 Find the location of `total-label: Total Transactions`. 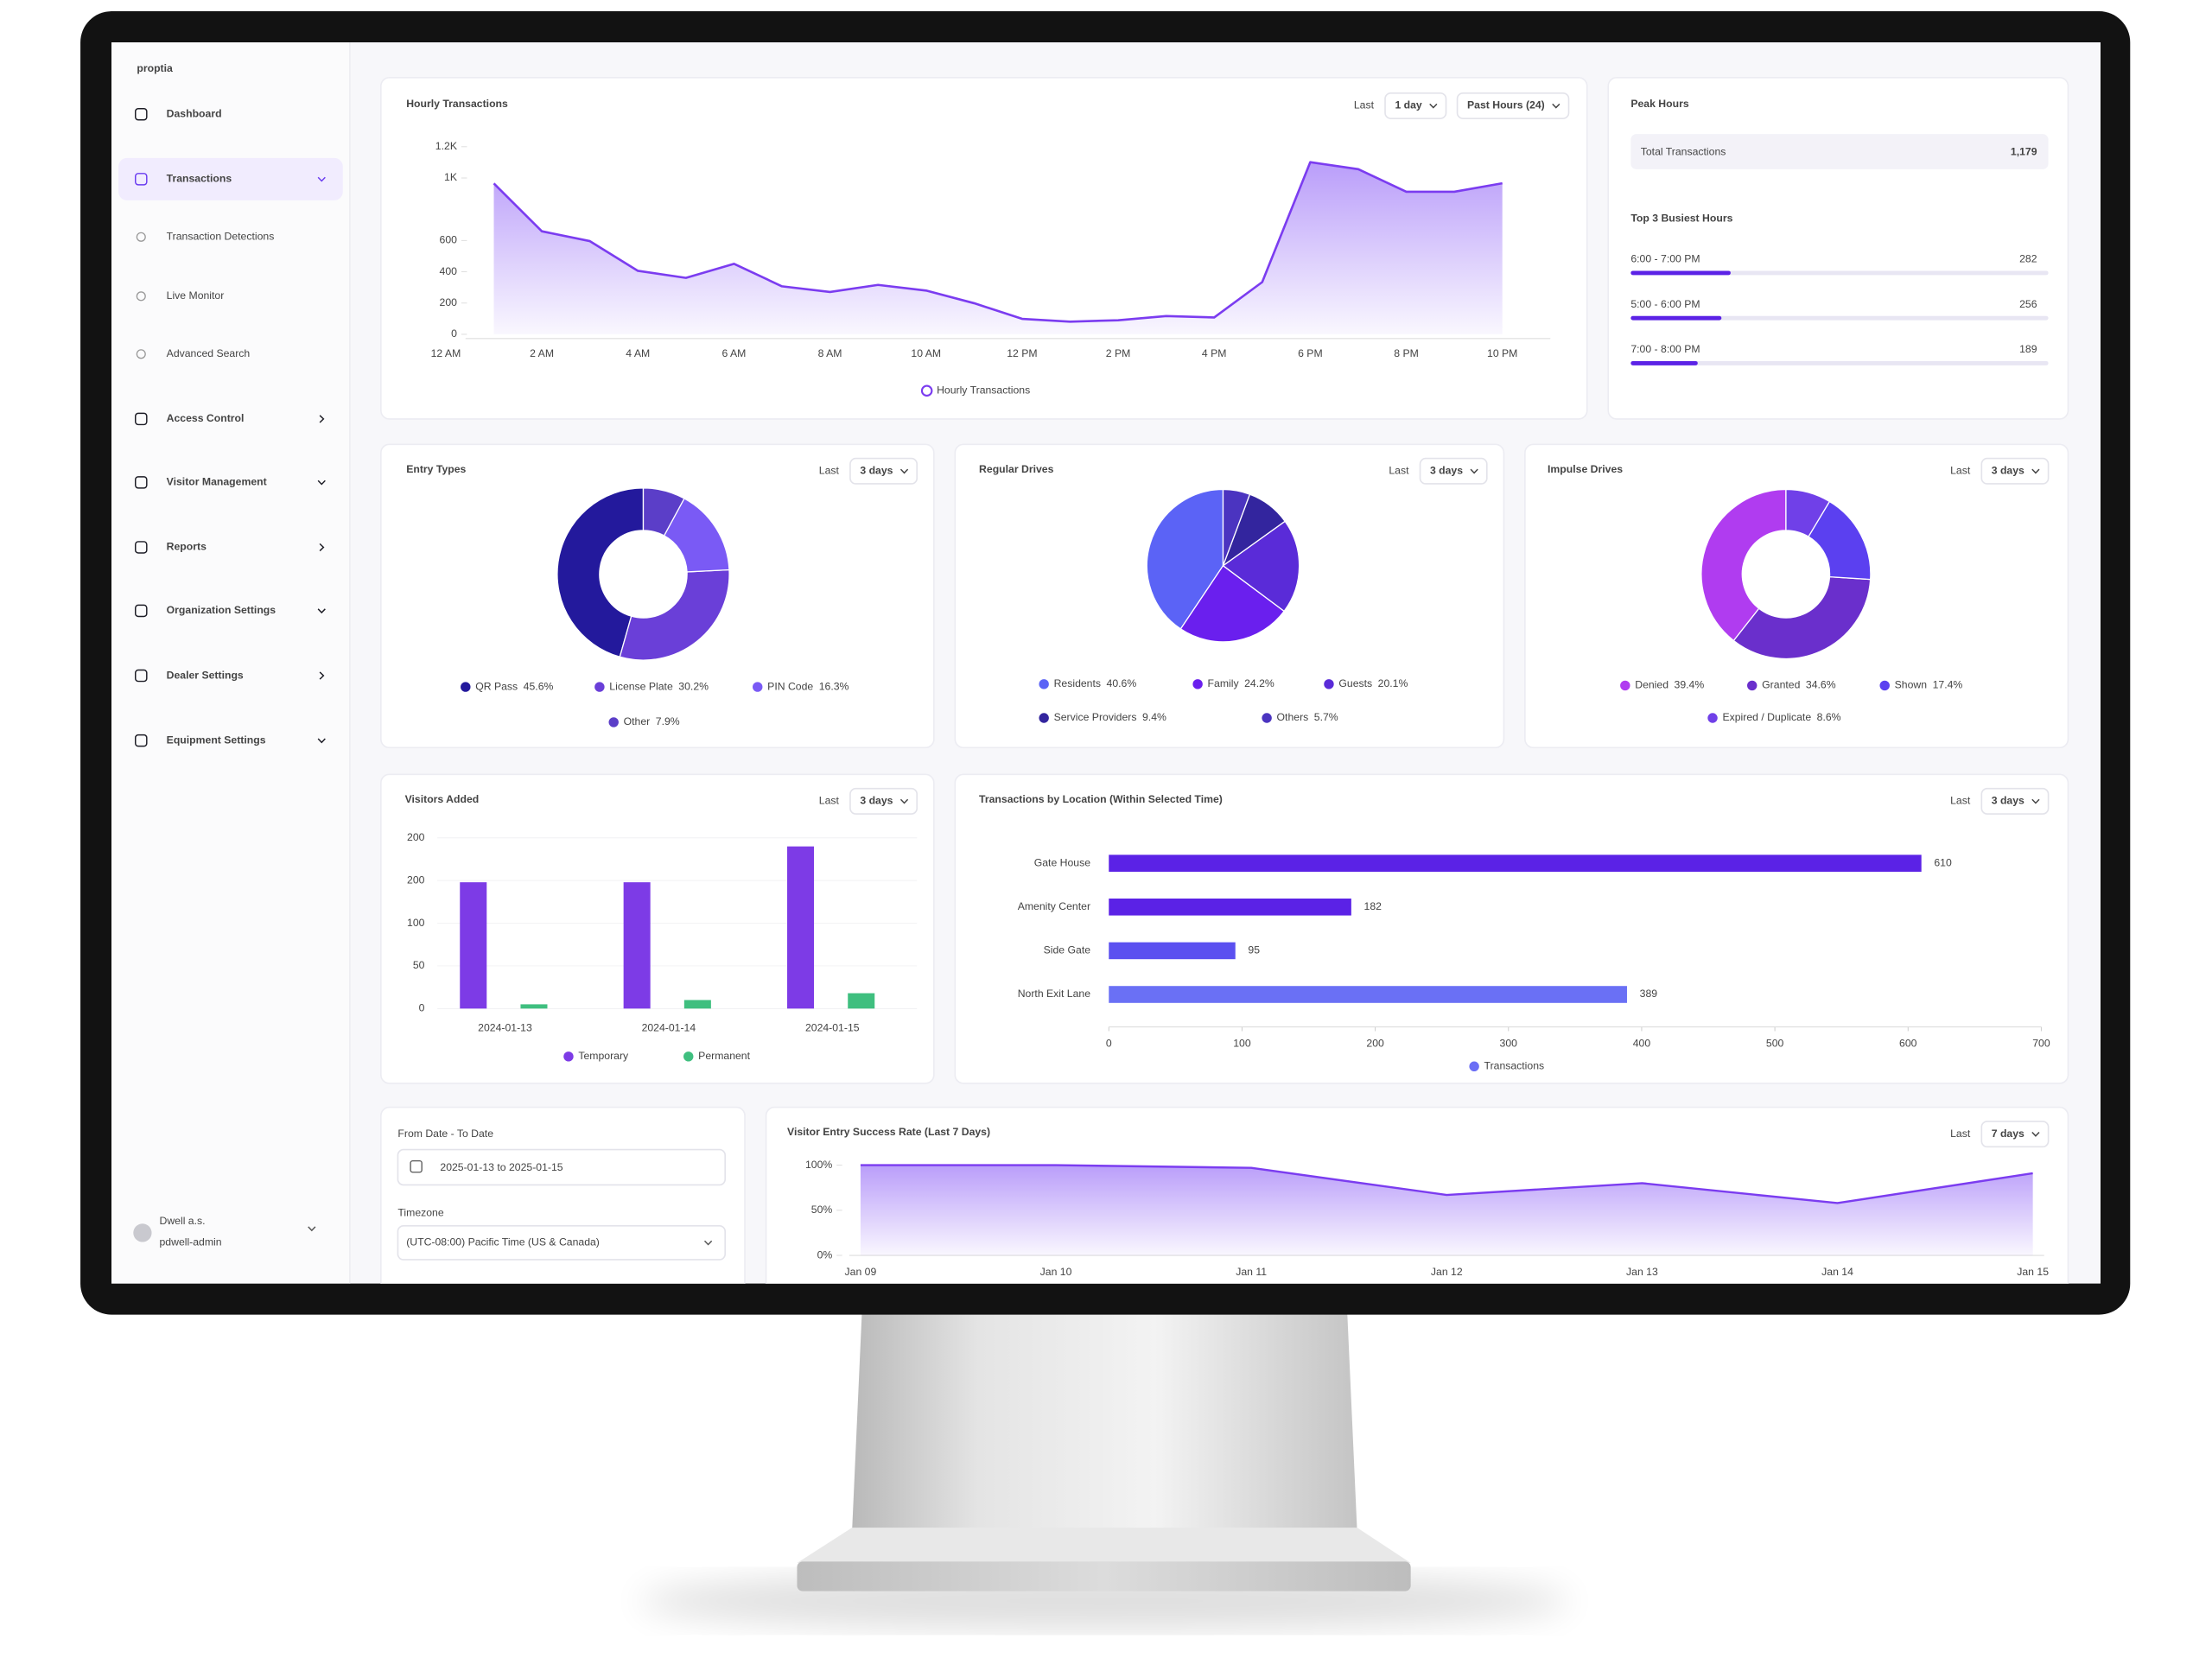

total-label: Total Transactions is located at coordinates (1683, 152).